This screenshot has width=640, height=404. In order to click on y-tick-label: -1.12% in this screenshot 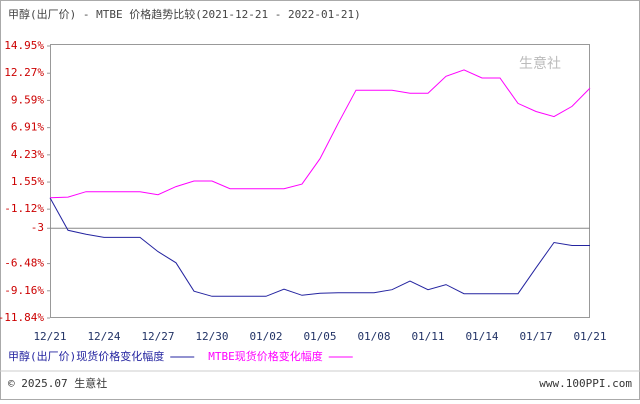, I will do `click(24, 208)`.